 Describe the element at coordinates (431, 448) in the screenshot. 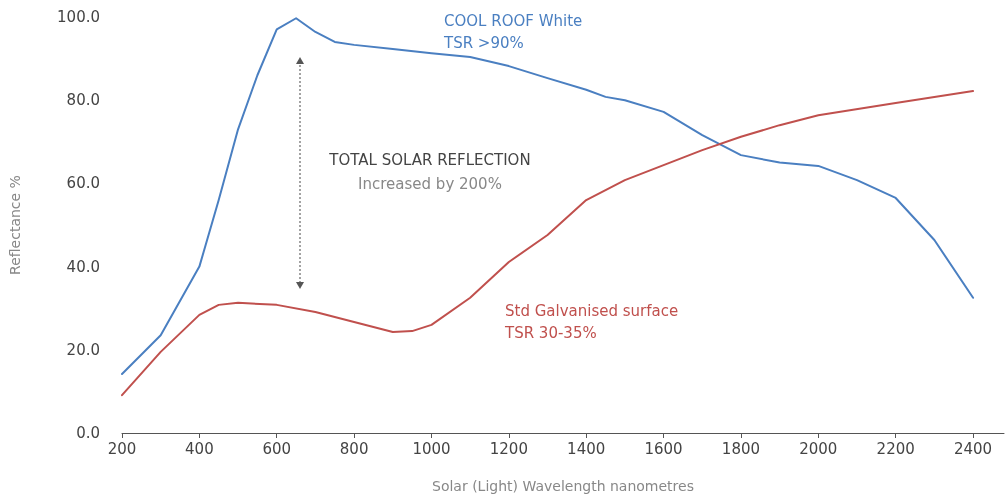

I see `x-tick-label: 1000` at that location.